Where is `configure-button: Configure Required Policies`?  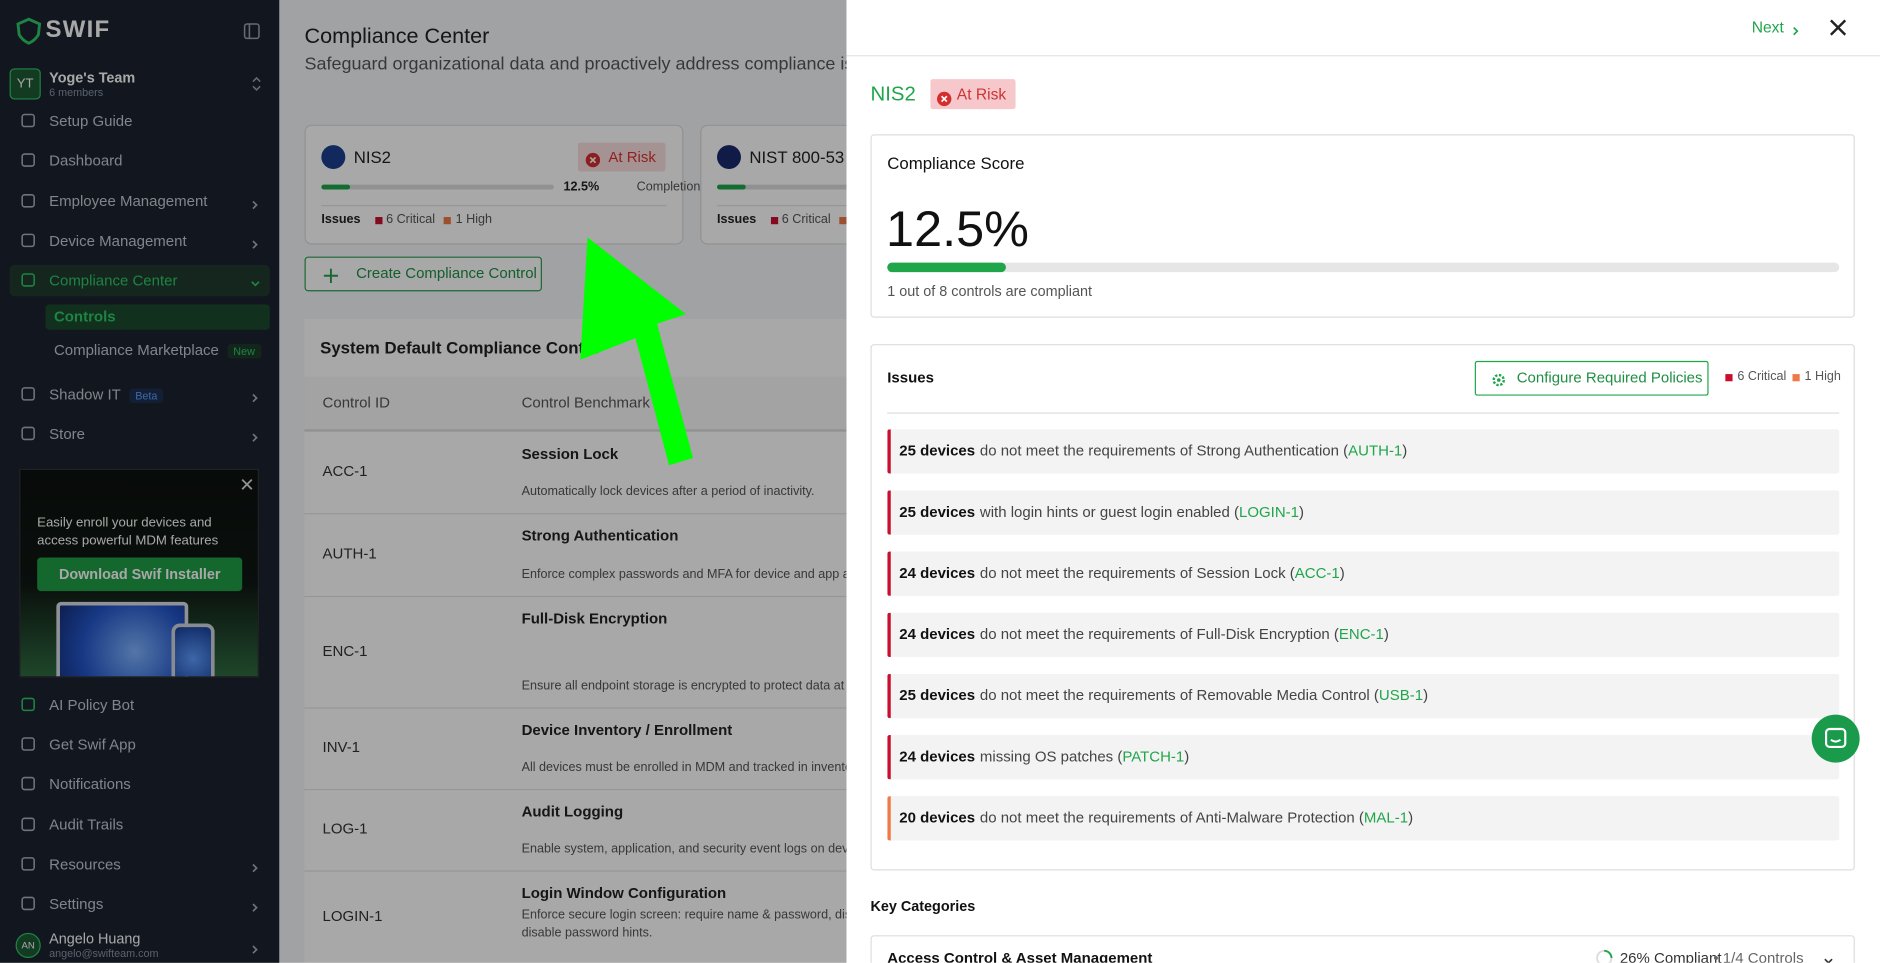 configure-button: Configure Required Policies is located at coordinates (1591, 378).